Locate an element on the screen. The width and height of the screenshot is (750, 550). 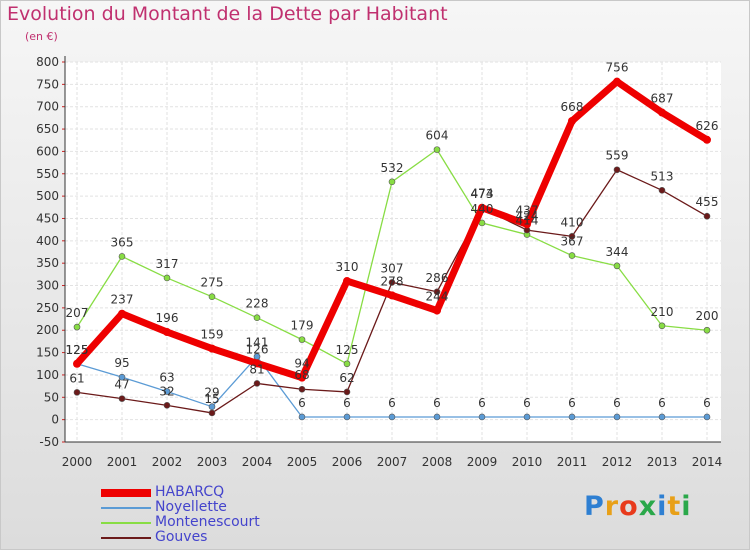
data-label: 29 is located at coordinates (211, 393).